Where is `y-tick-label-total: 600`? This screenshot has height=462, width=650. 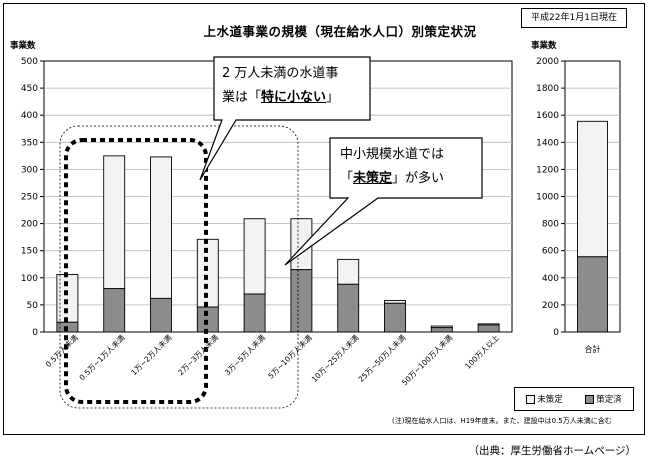
y-tick-label-total: 600 is located at coordinates (550, 252).